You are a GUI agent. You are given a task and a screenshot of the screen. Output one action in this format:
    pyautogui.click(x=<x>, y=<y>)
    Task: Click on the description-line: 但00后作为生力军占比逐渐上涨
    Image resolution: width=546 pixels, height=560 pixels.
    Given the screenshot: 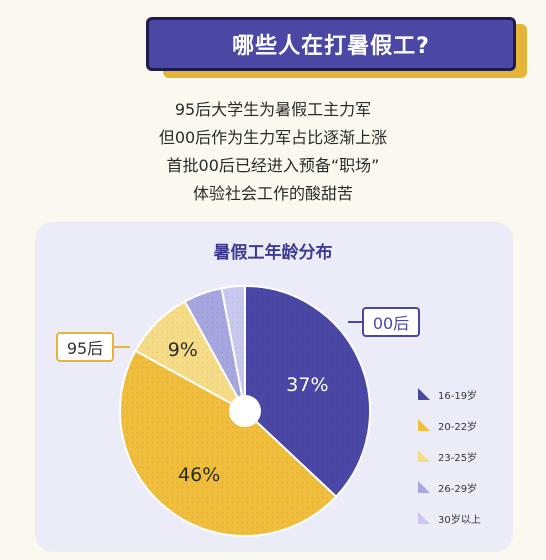 What is the action you would take?
    pyautogui.click(x=273, y=137)
    